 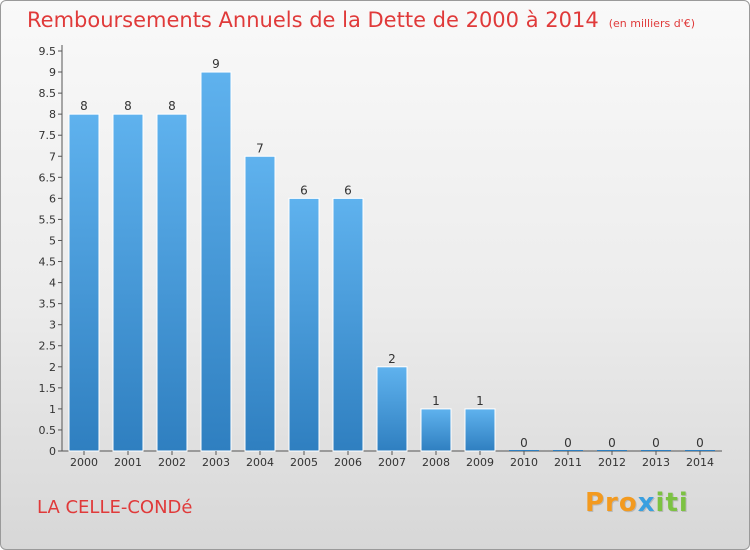 What do you see at coordinates (48, 51) in the screenshot?
I see `y-tick-label: 9.5` at bounding box center [48, 51].